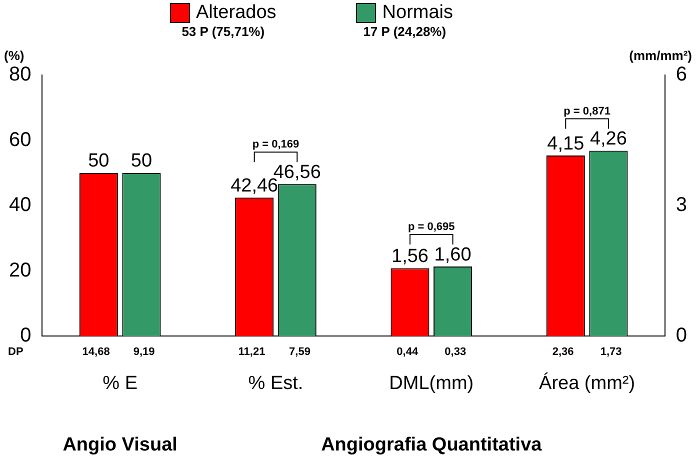 This screenshot has width=696, height=461. Describe the element at coordinates (299, 352) in the screenshot. I see `text: 7,59` at that location.